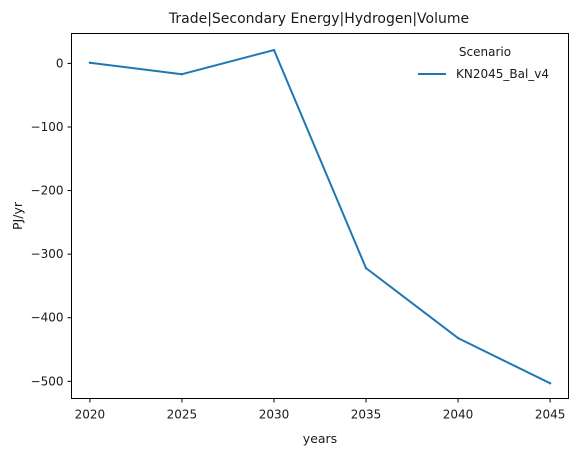 This screenshot has width=577, height=460. What do you see at coordinates (320, 438) in the screenshot?
I see `x-axis-label: years` at bounding box center [320, 438].